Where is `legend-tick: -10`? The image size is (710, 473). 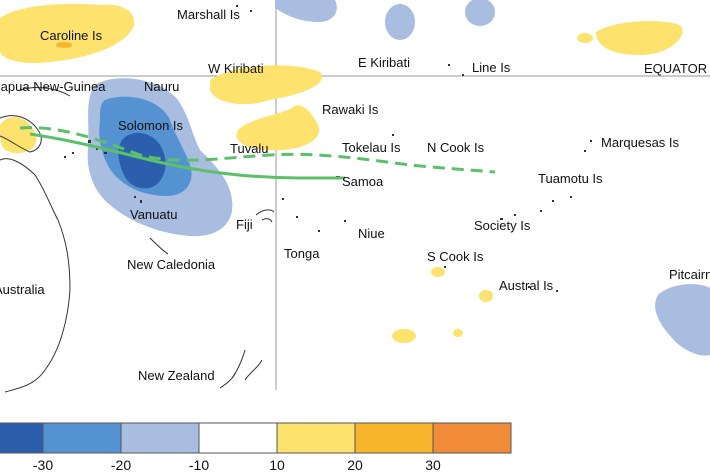 legend-tick: -10 is located at coordinates (199, 465).